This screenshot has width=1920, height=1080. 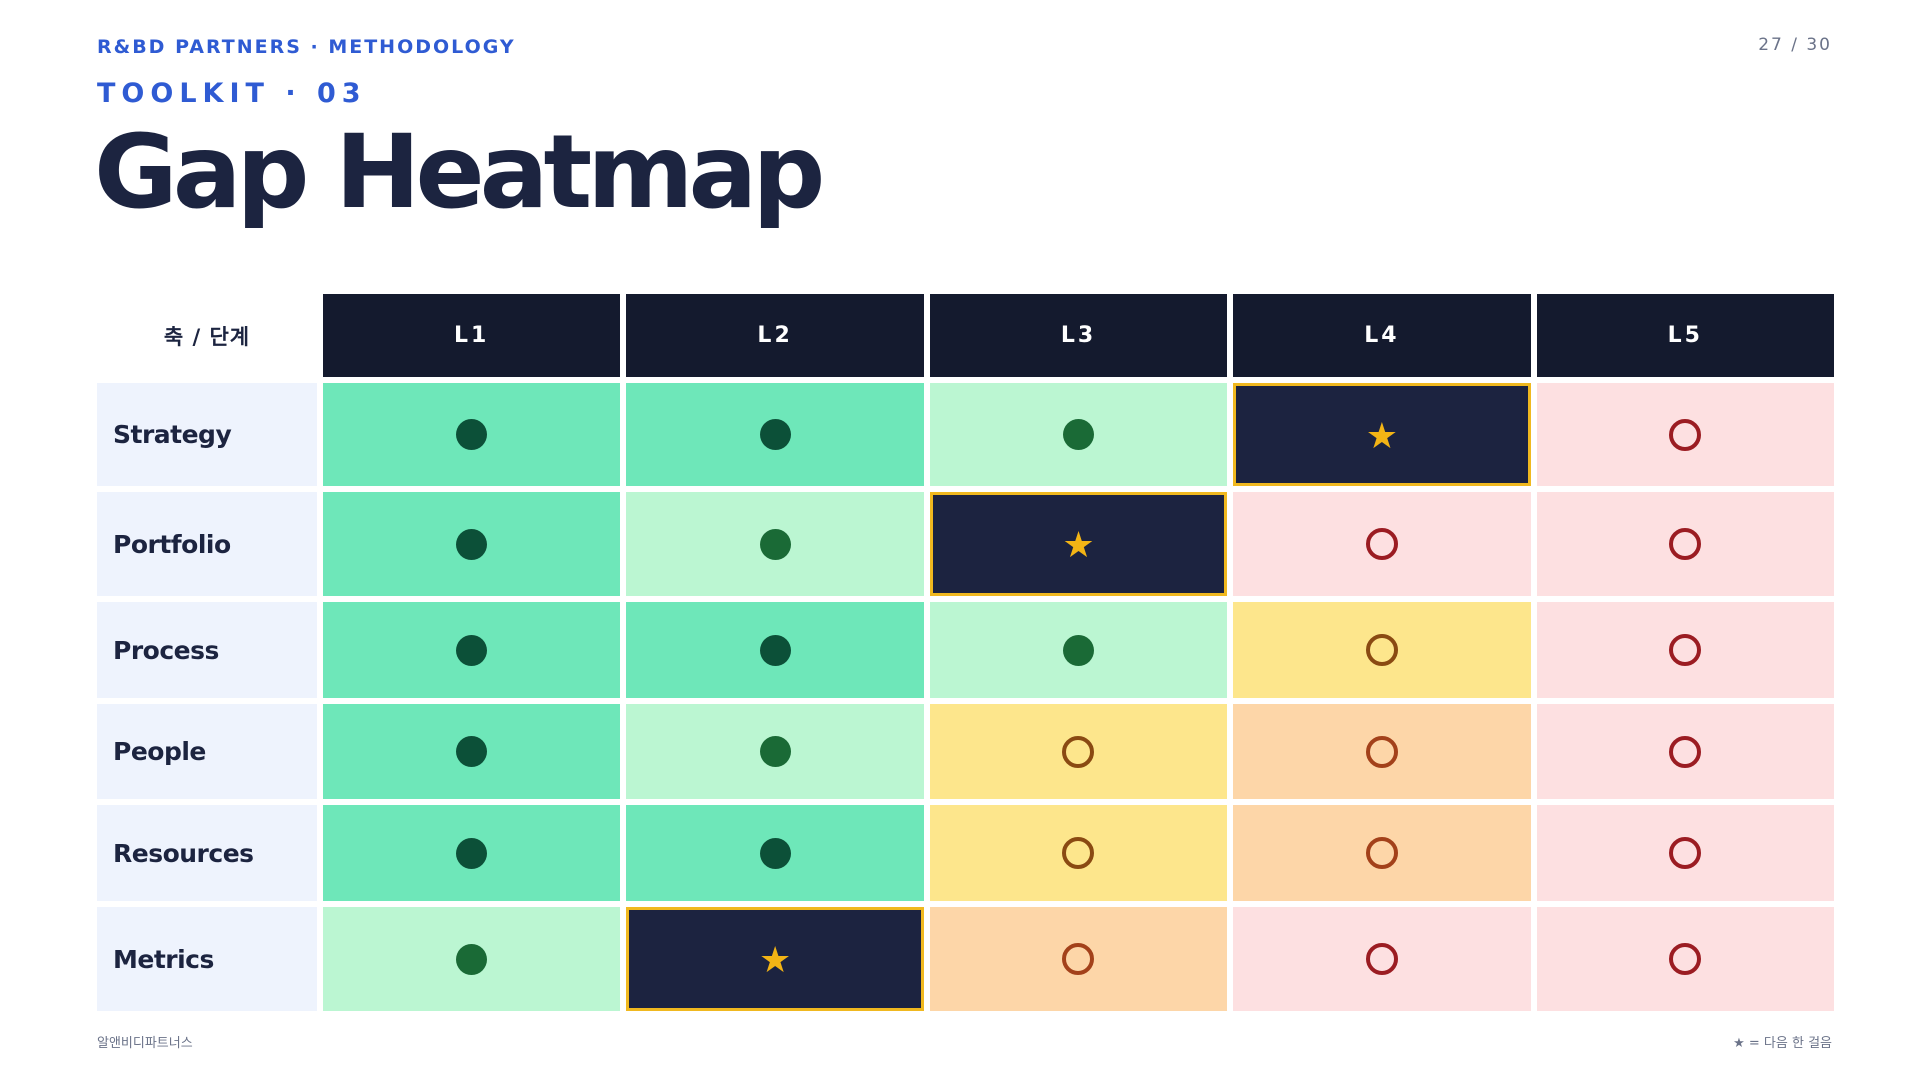 What do you see at coordinates (459, 172) in the screenshot?
I see `page-title: Gap Heatmap` at bounding box center [459, 172].